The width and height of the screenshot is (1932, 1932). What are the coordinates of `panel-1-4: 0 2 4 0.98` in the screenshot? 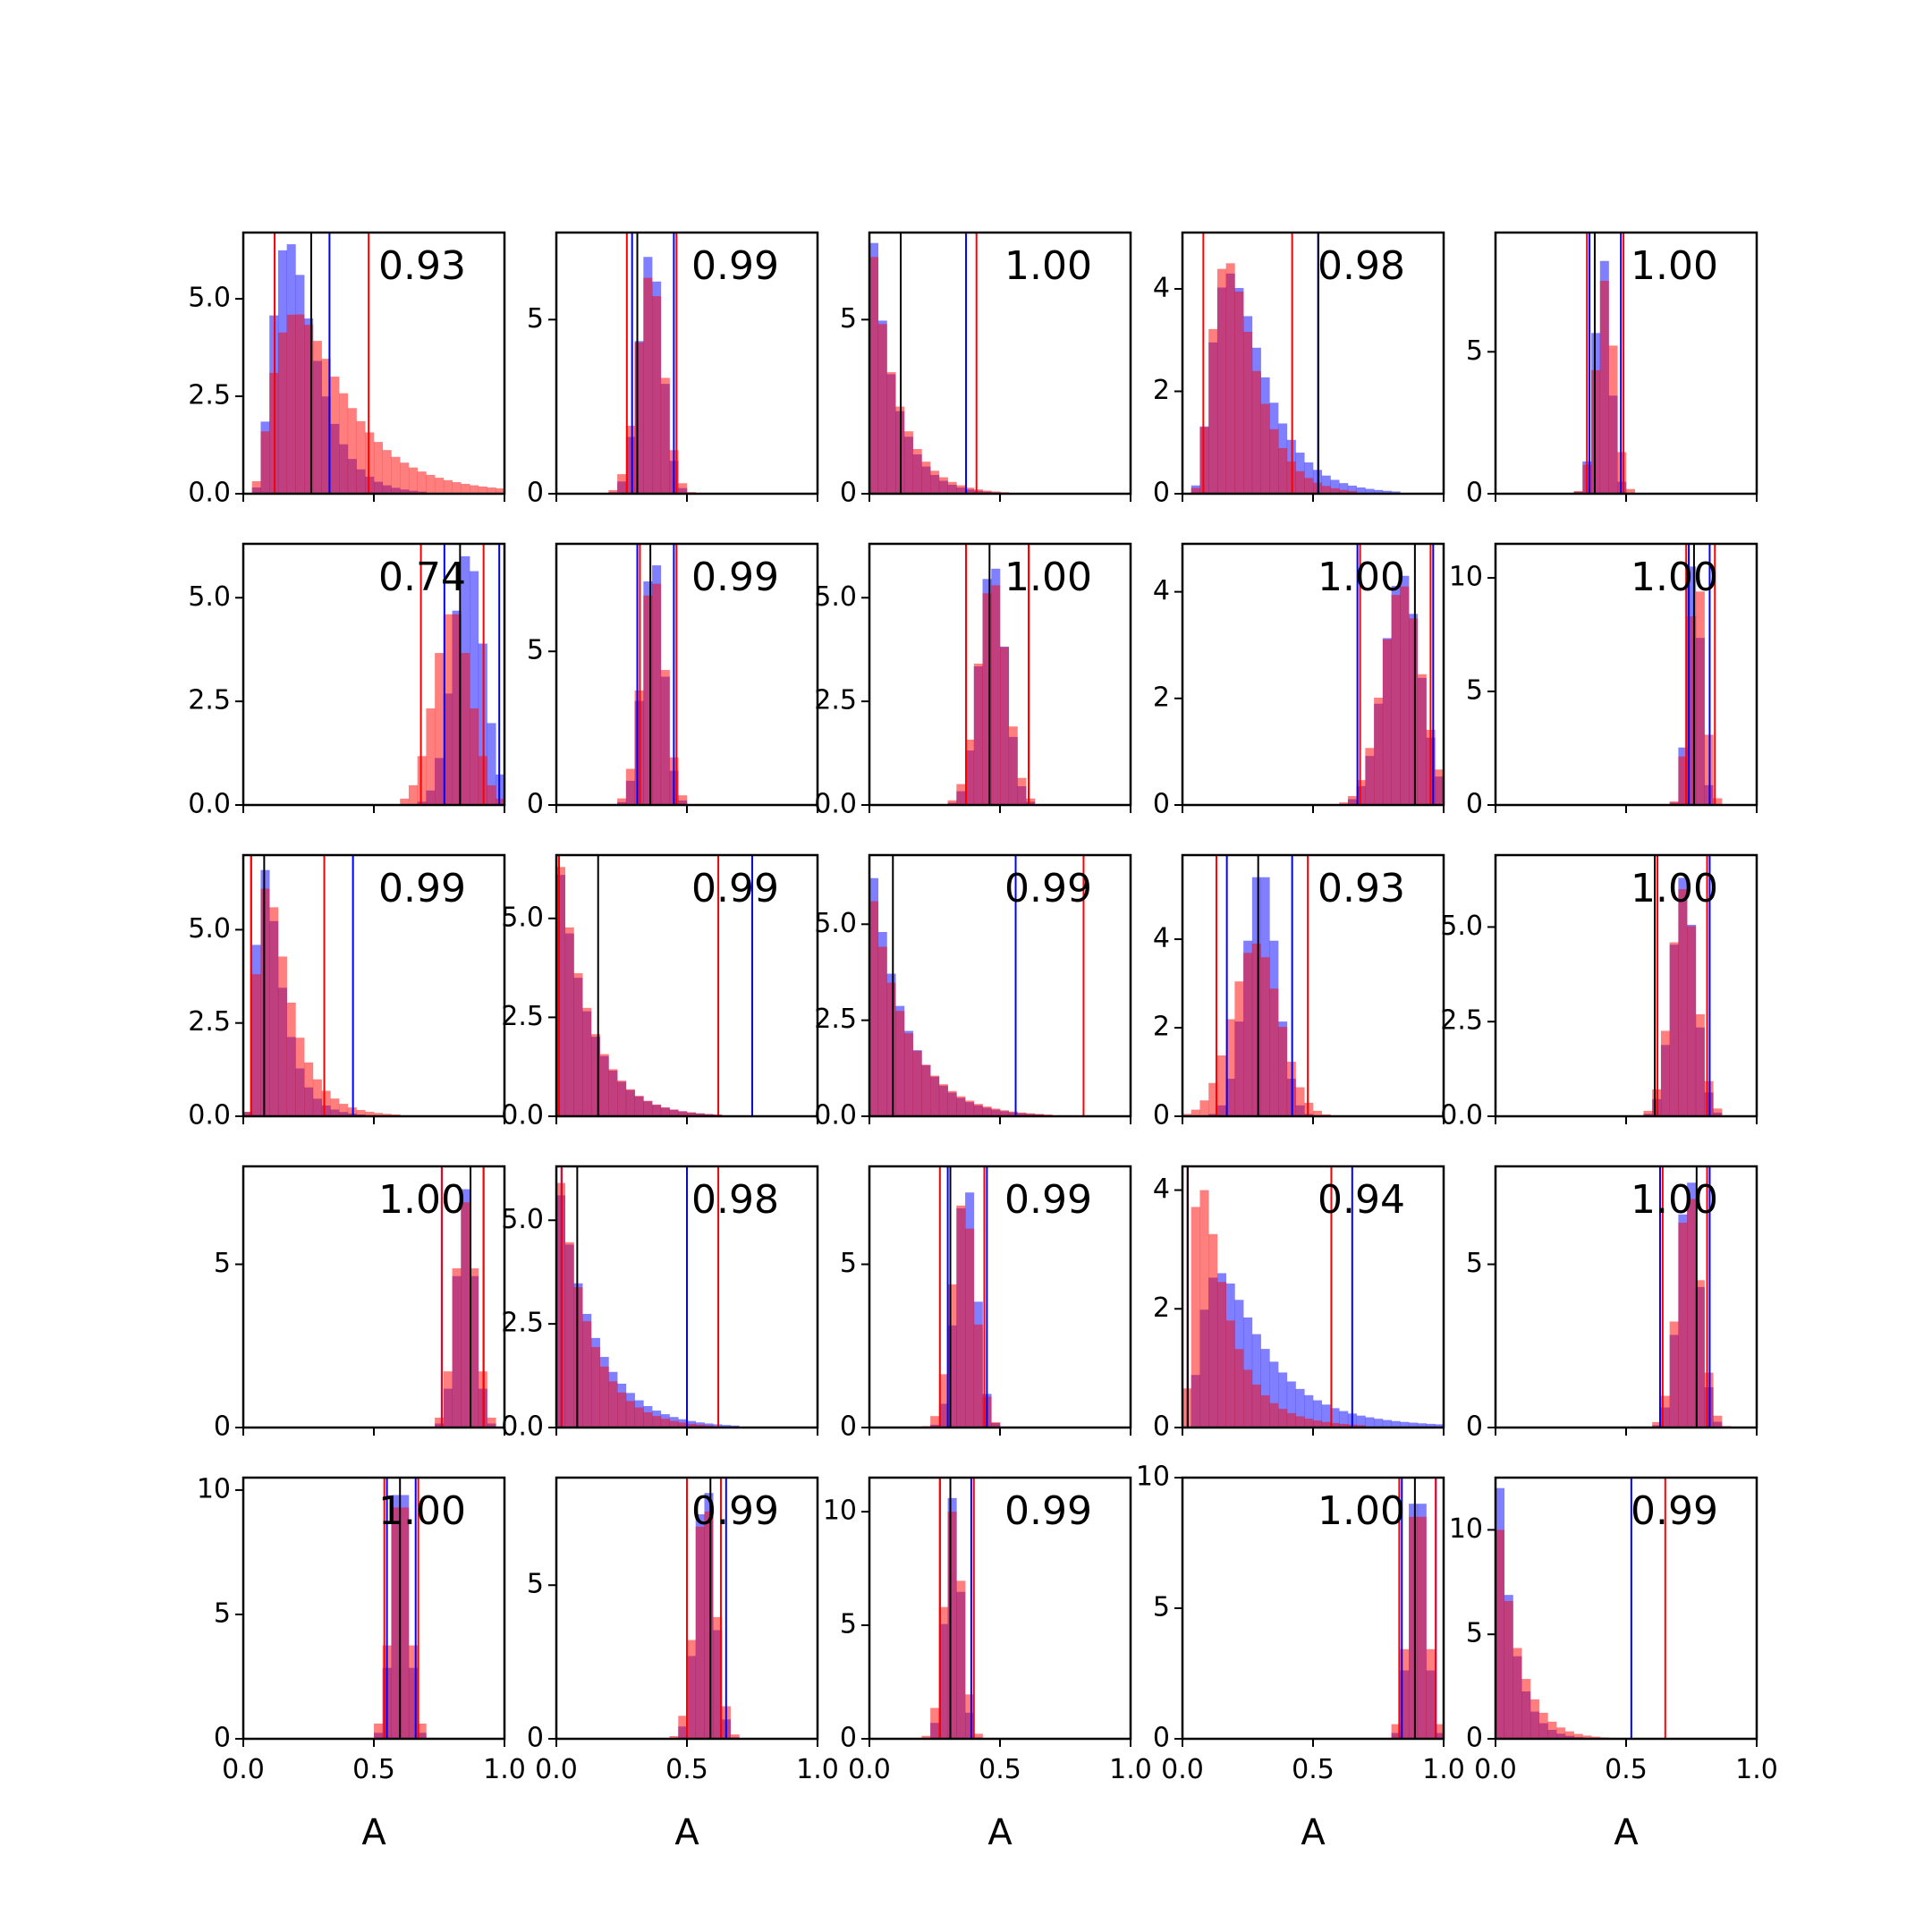 It's located at (1299, 370).